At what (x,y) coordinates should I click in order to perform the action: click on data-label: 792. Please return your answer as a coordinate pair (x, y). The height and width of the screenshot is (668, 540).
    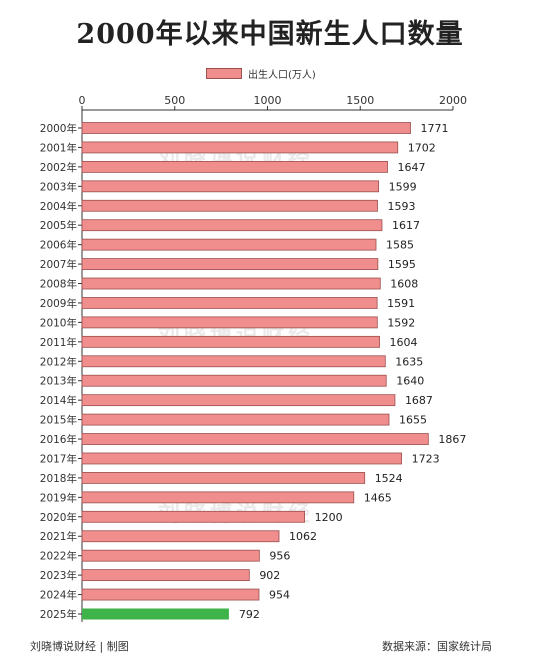
    Looking at the image, I should click on (249, 614).